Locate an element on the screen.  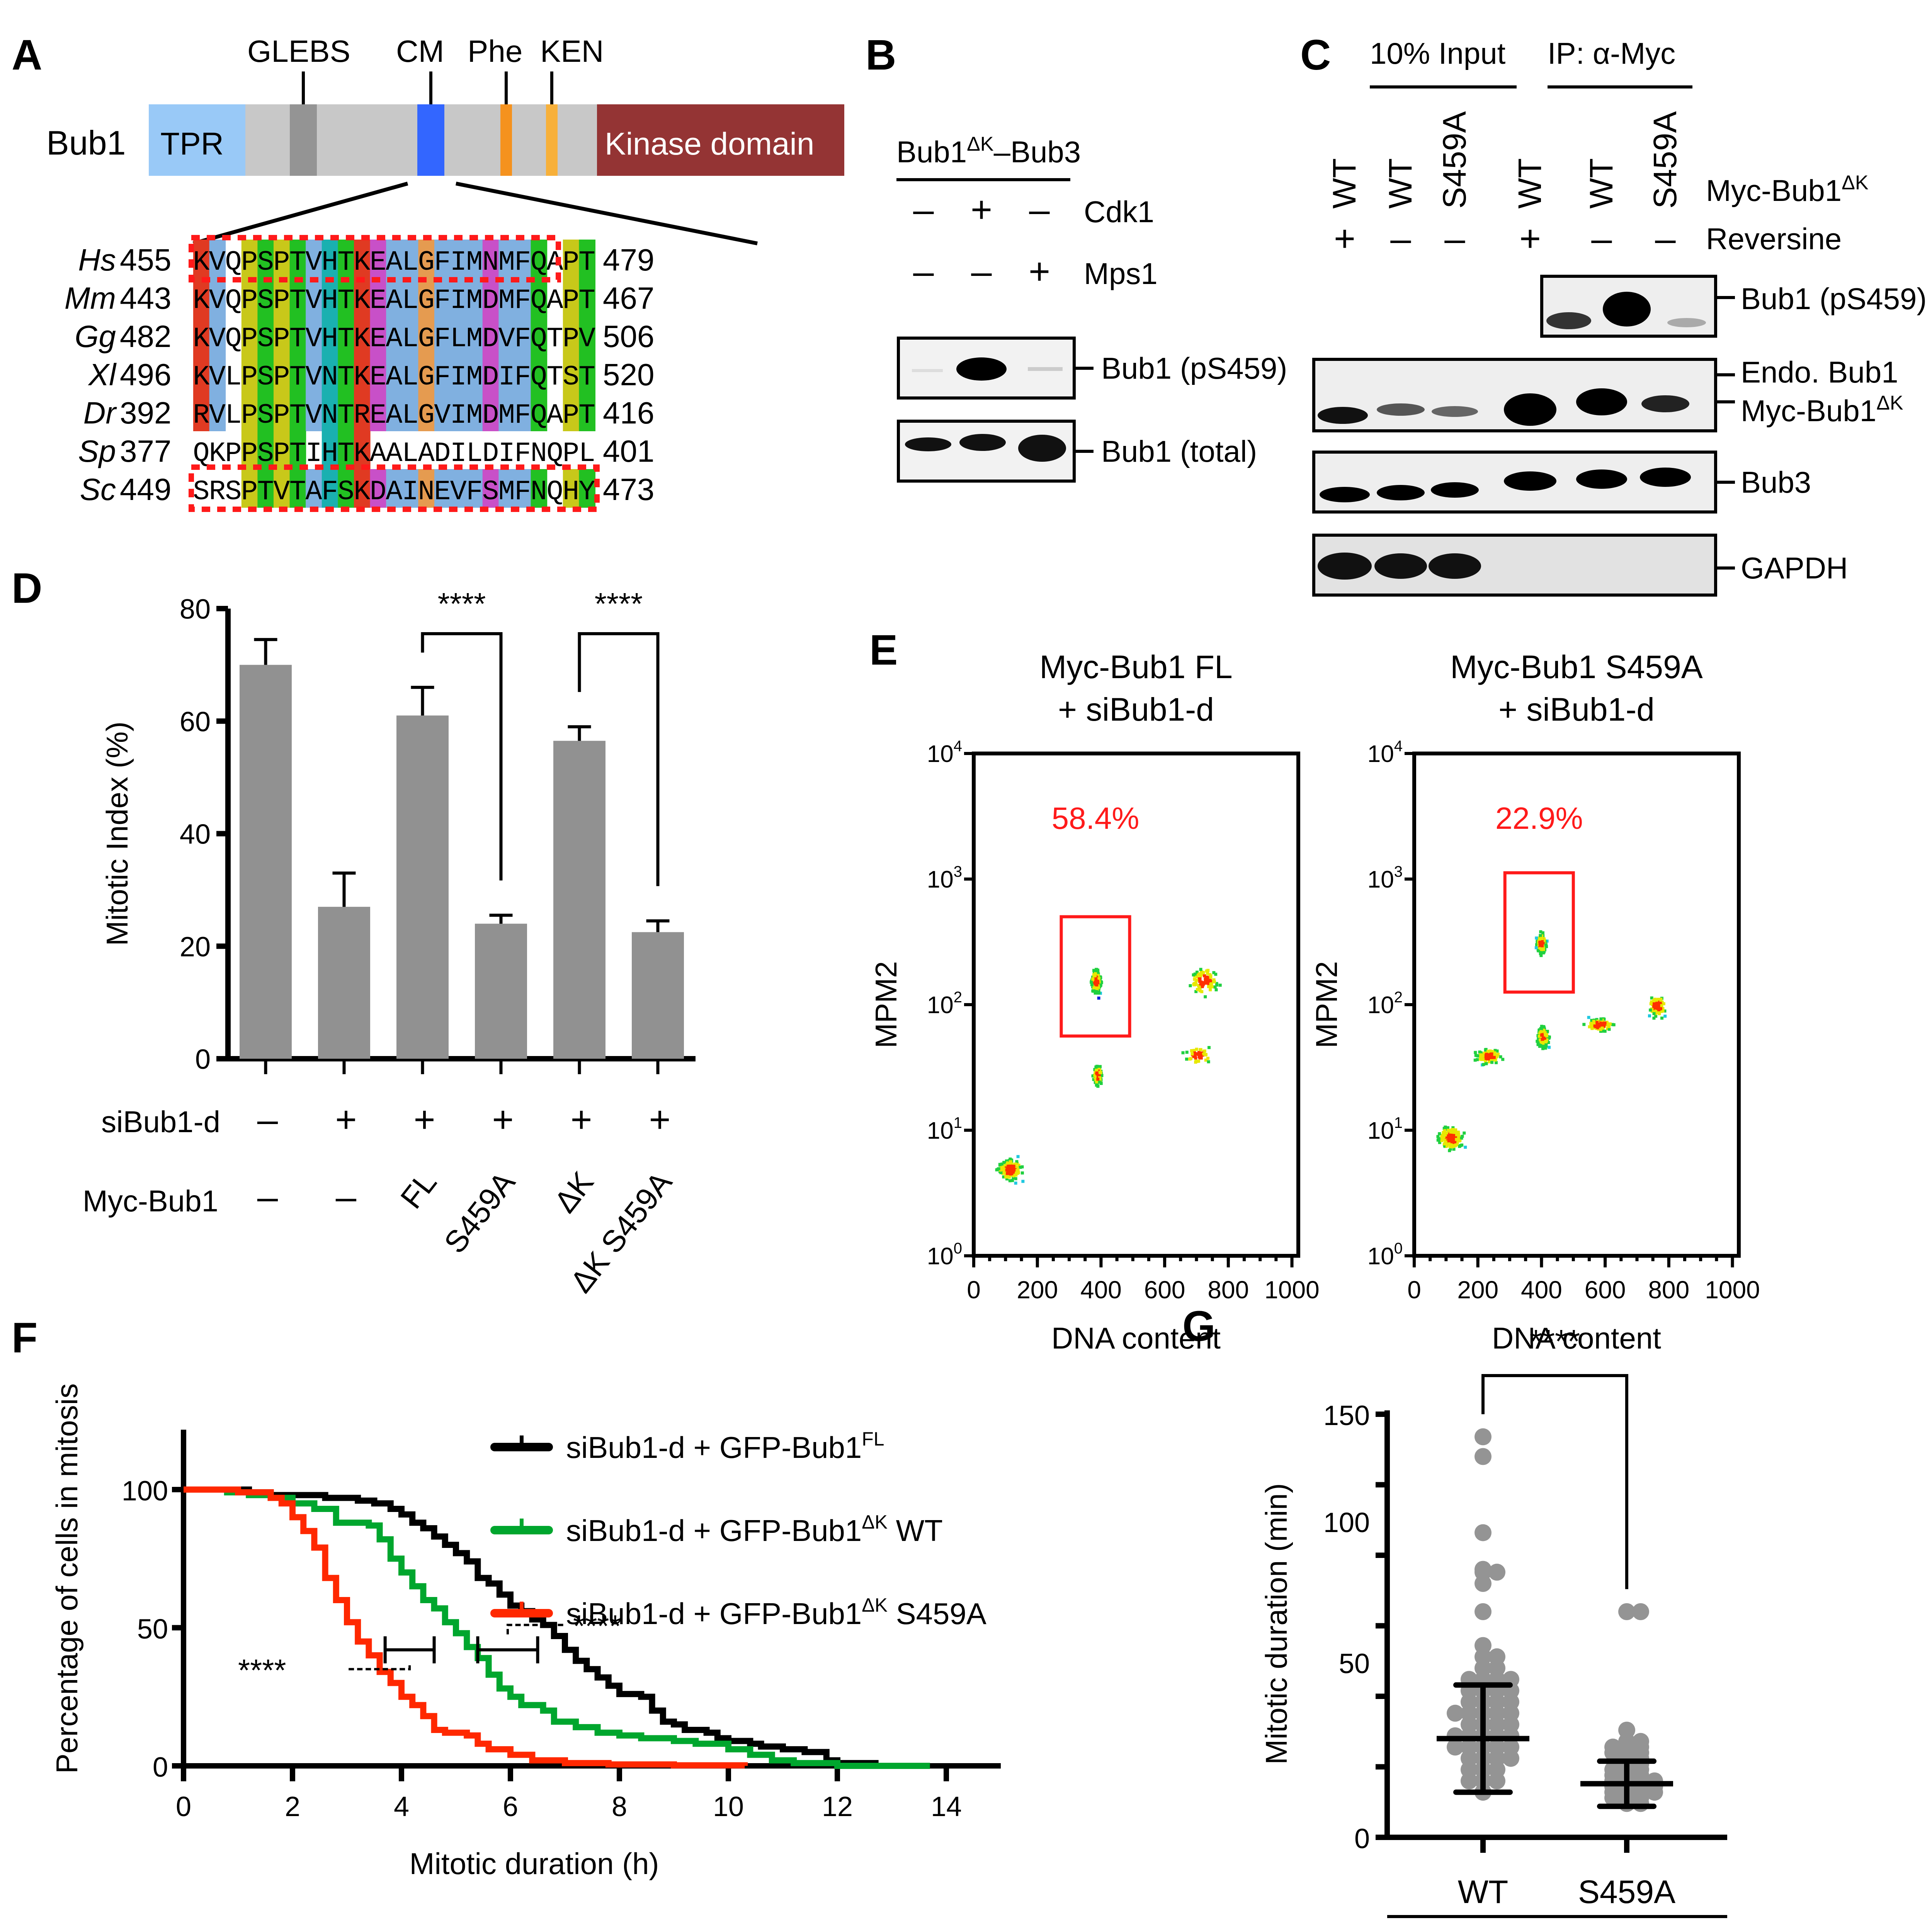
residue: N is located at coordinates (330, 377).